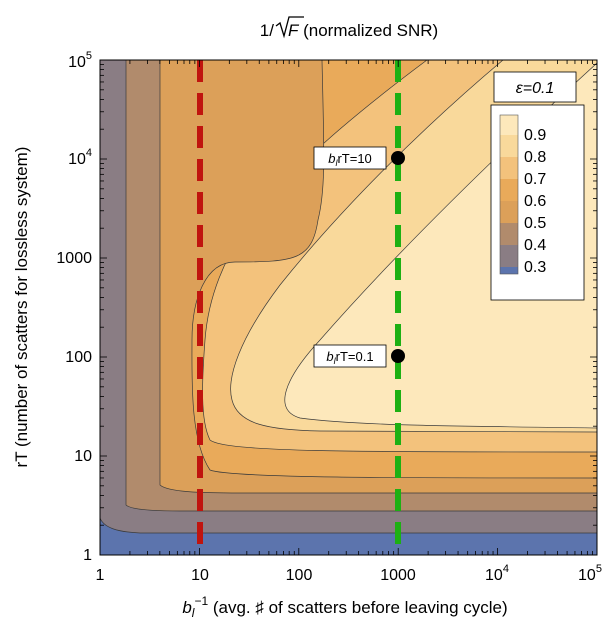 This screenshot has width=613, height=629. What do you see at coordinates (535, 245) in the screenshot?
I see `legend-label-0-4: 0.4` at bounding box center [535, 245].